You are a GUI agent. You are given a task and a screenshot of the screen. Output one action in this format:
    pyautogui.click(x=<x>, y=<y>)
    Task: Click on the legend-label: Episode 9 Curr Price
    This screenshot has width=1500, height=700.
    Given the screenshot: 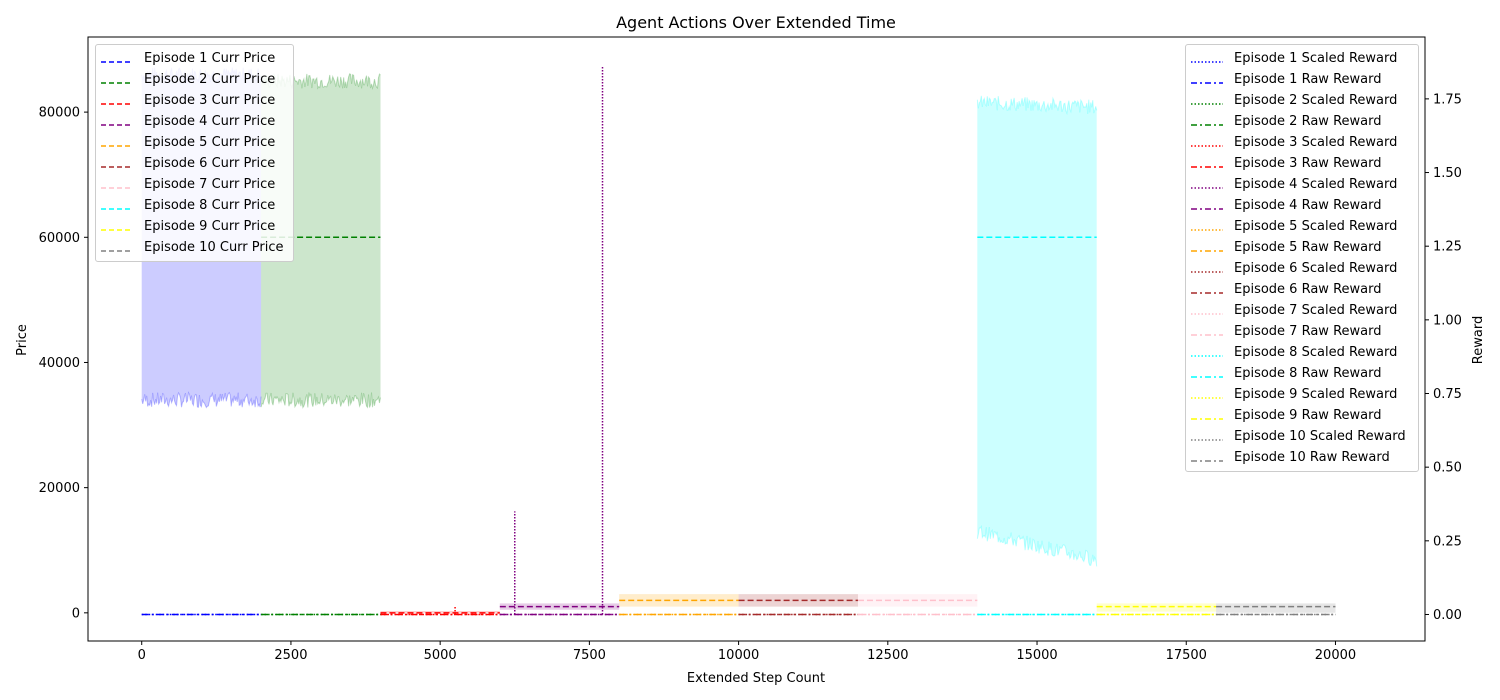 What is the action you would take?
    pyautogui.click(x=210, y=226)
    